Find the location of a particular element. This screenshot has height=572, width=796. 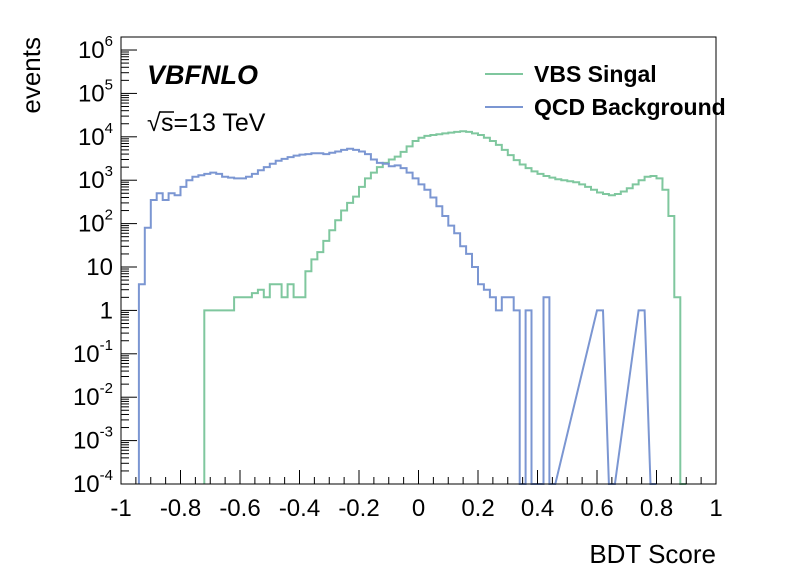

y-tick-label: 10⁻² is located at coordinates (93, 395).